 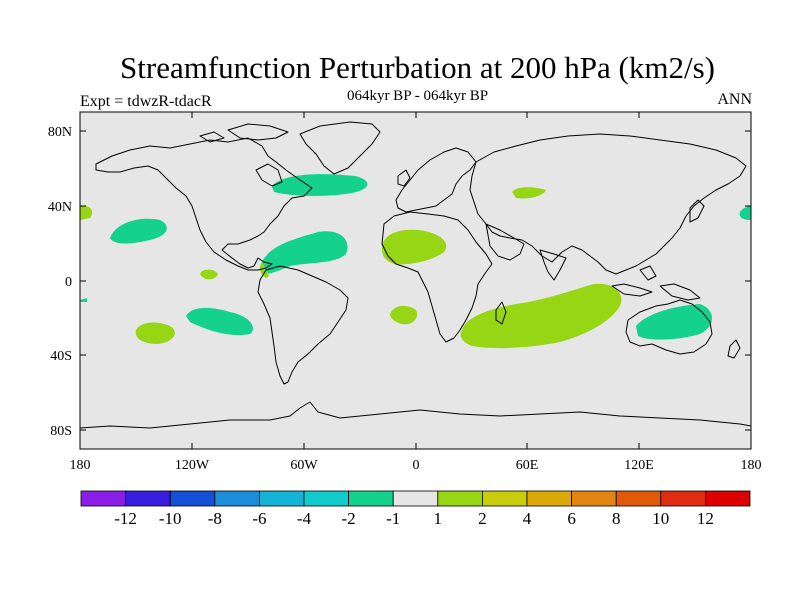 What do you see at coordinates (415, 415) in the screenshot?
I see `coast-antarctica` at bounding box center [415, 415].